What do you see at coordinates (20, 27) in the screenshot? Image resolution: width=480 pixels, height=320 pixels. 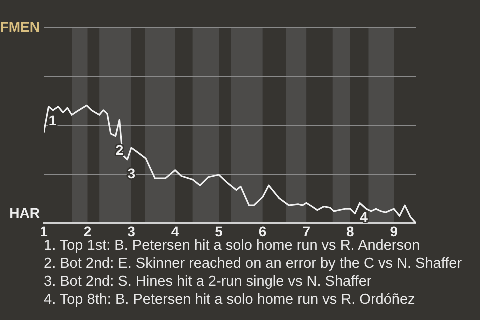 I see `text: FMEN` at bounding box center [20, 27].